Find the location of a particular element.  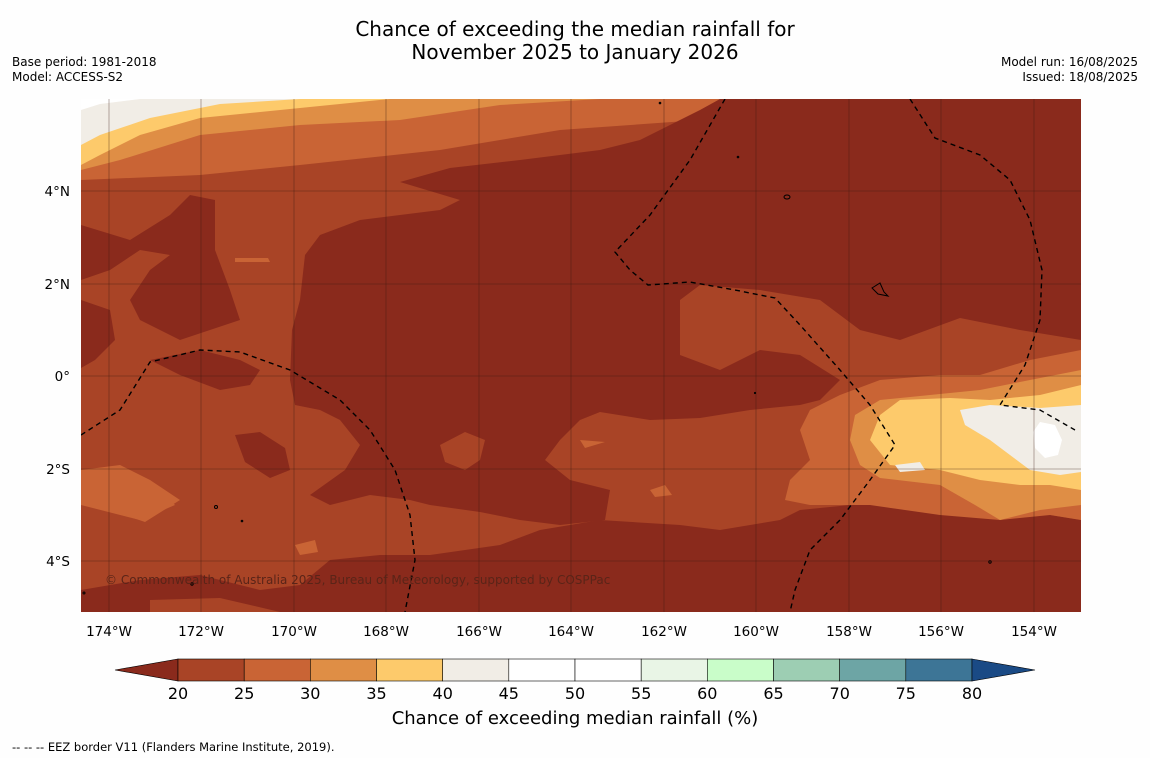

colorbar-extend-low is located at coordinates (146, 670).